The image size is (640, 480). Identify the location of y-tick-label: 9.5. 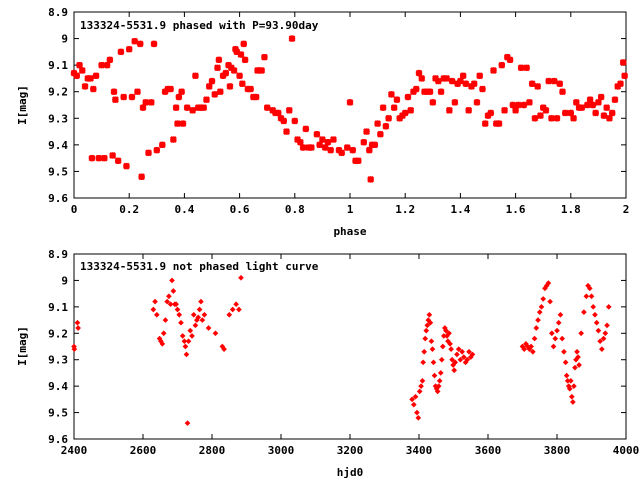
(58, 413).